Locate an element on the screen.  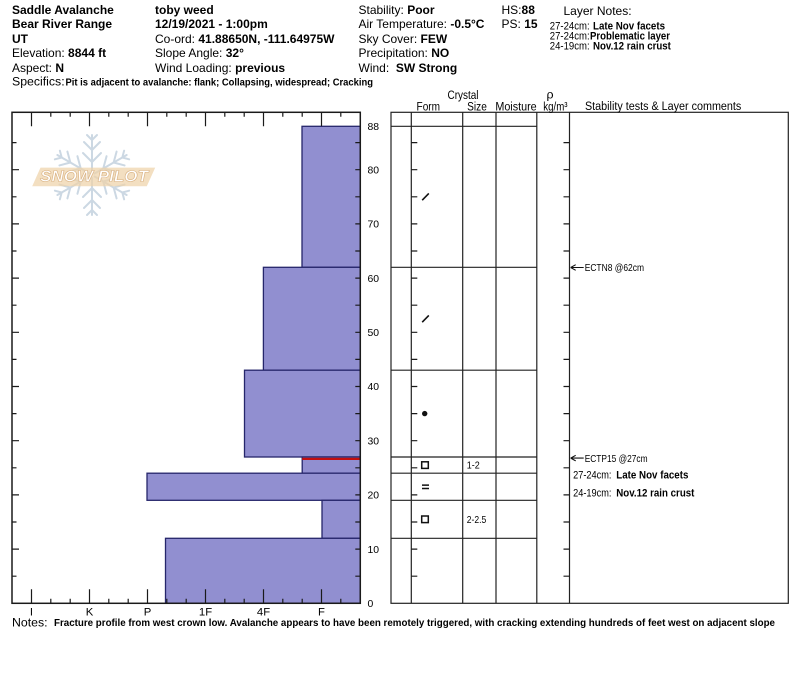
svg-text: ECTN8 @62cm is located at coordinates (614, 268).